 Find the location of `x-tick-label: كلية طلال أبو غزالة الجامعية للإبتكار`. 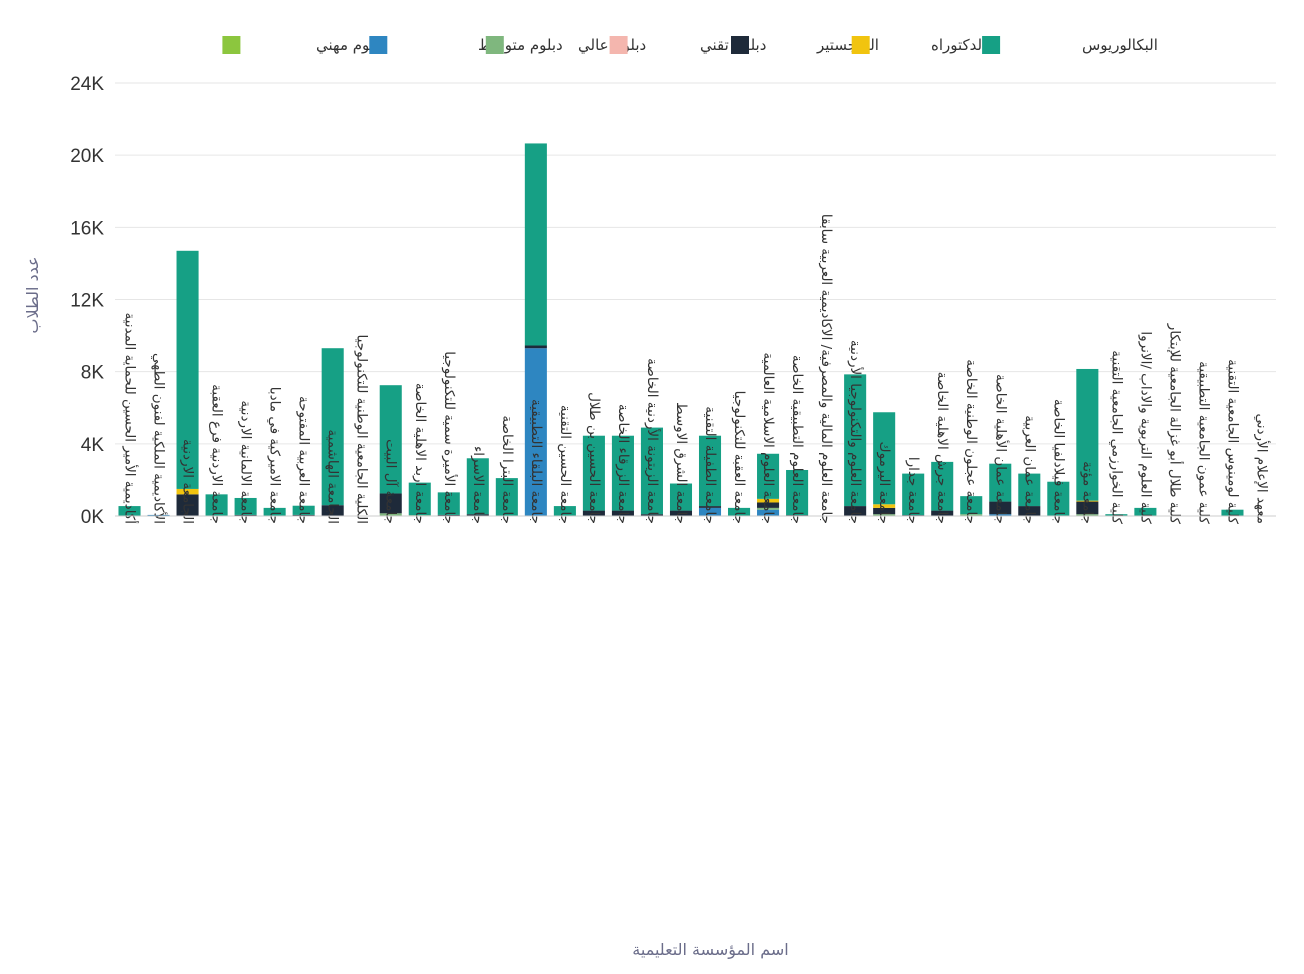

x-tick-label: كلية طلال أبو غزالة الجامعية للإبتكار is located at coordinates (1175, 424).